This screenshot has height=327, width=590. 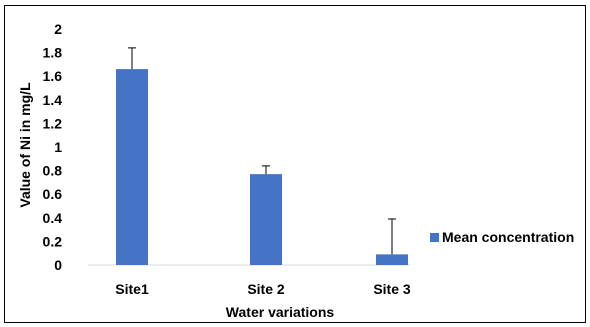 What do you see at coordinates (508, 237) in the screenshot?
I see `legend-label: Mean concentration` at bounding box center [508, 237].